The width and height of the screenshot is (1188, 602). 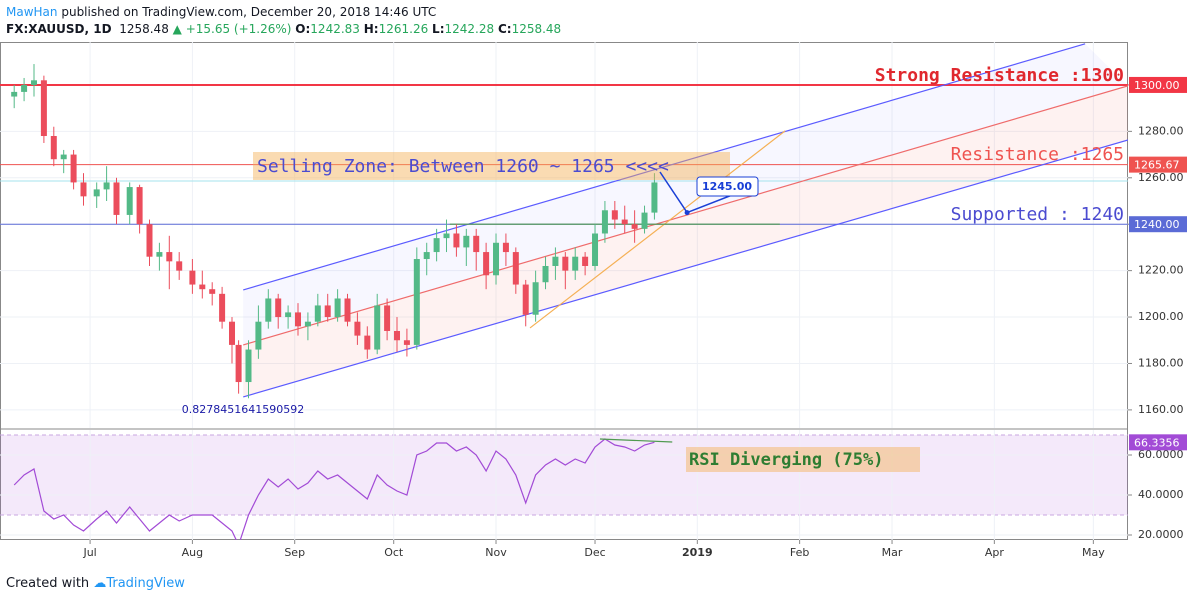 I want to click on support: Supported : 1240, so click(x=1037, y=214).